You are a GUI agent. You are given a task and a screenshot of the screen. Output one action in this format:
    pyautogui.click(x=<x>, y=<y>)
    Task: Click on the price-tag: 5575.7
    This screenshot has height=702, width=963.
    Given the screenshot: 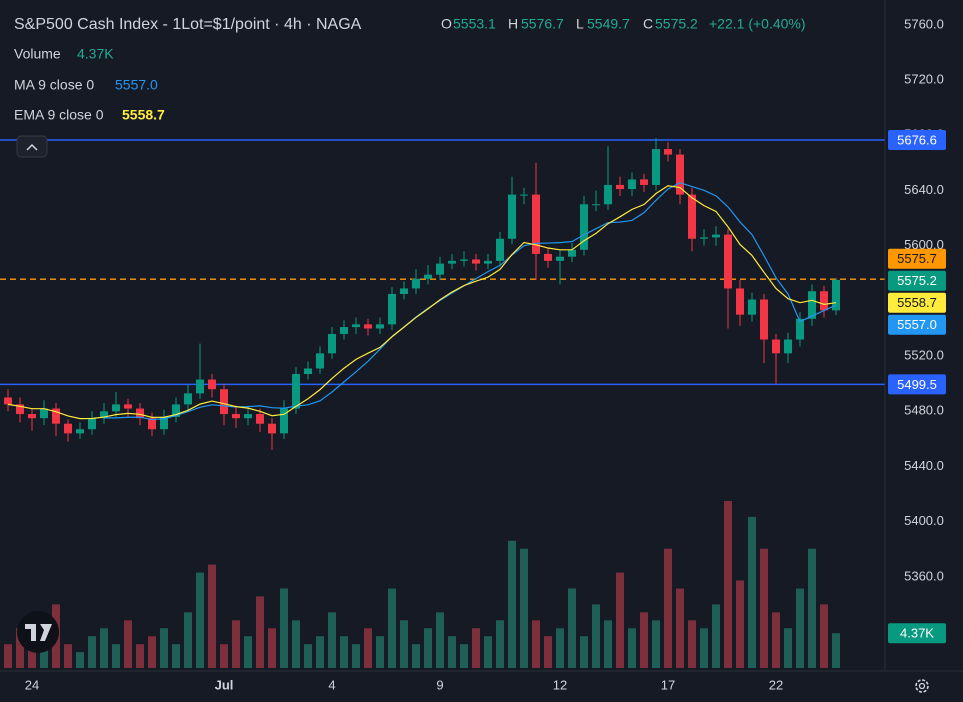 What is the action you would take?
    pyautogui.click(x=917, y=258)
    